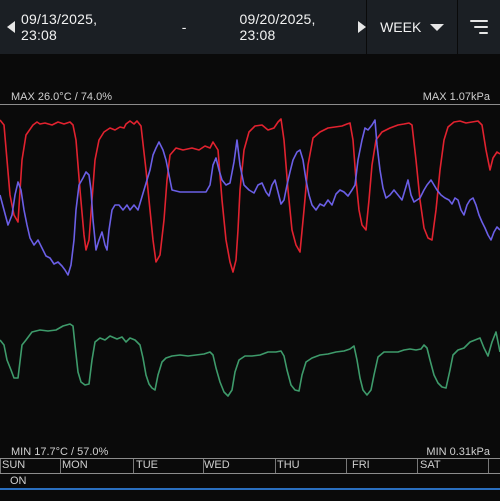 The image size is (500, 501). I want to click on end-date: 09/20/2025, 23:08, so click(277, 27).